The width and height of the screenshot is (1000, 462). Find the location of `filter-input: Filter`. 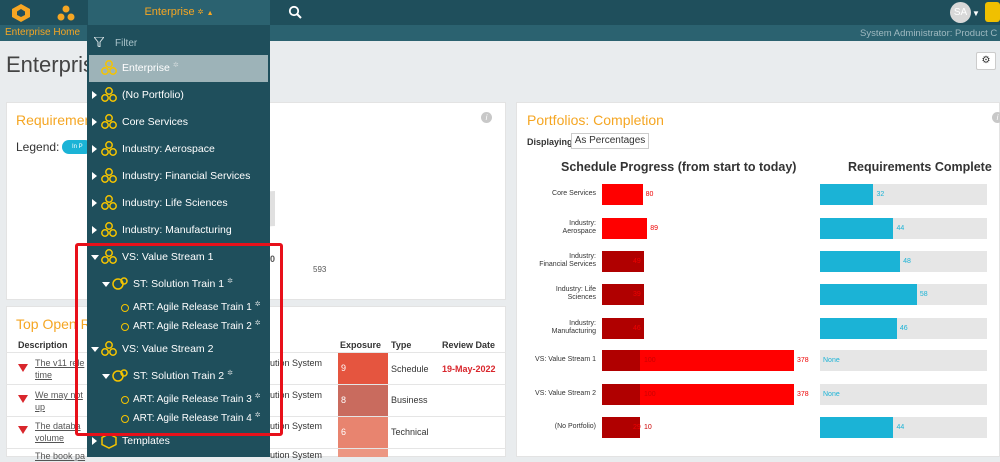

filter-input: Filter is located at coordinates (126, 43).